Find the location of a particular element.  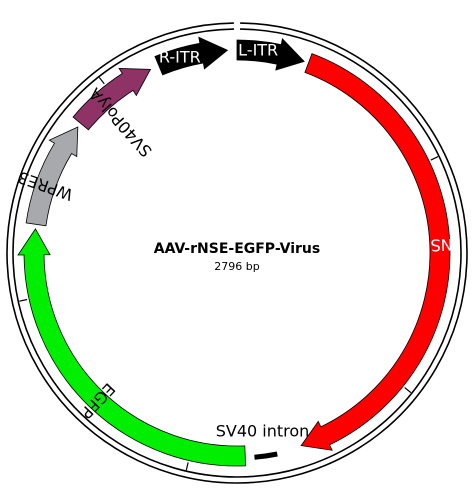

feature-sv40polya: SV40PolyA is located at coordinates (114, 114).